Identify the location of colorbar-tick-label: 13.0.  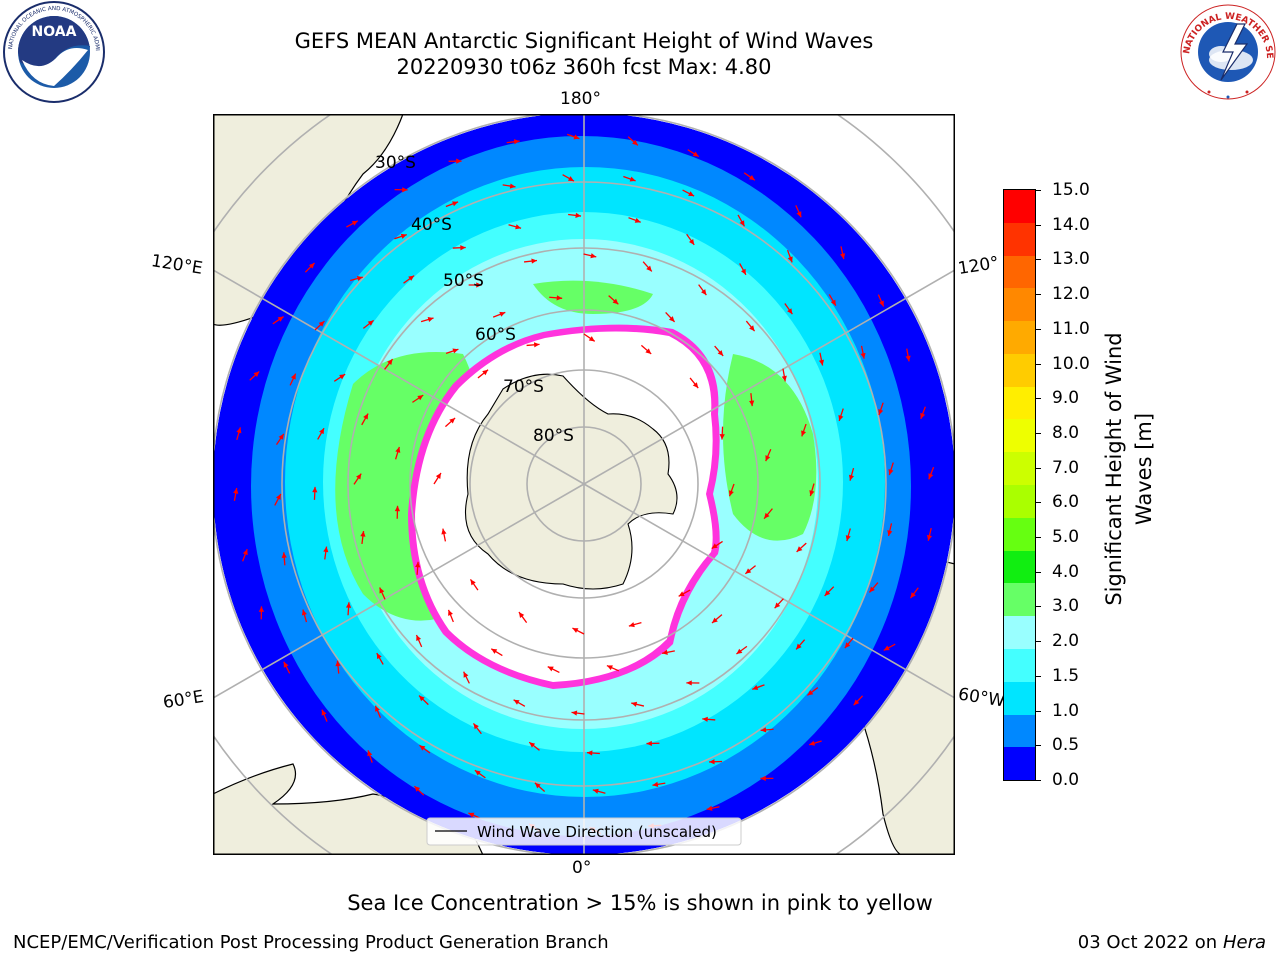
(1071, 259).